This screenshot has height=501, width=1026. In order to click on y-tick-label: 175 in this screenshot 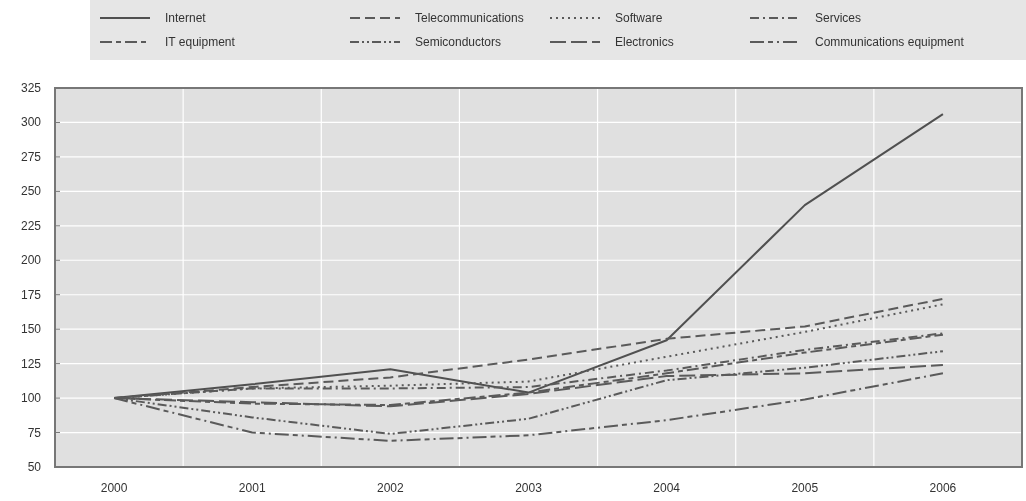, I will do `click(31, 294)`.